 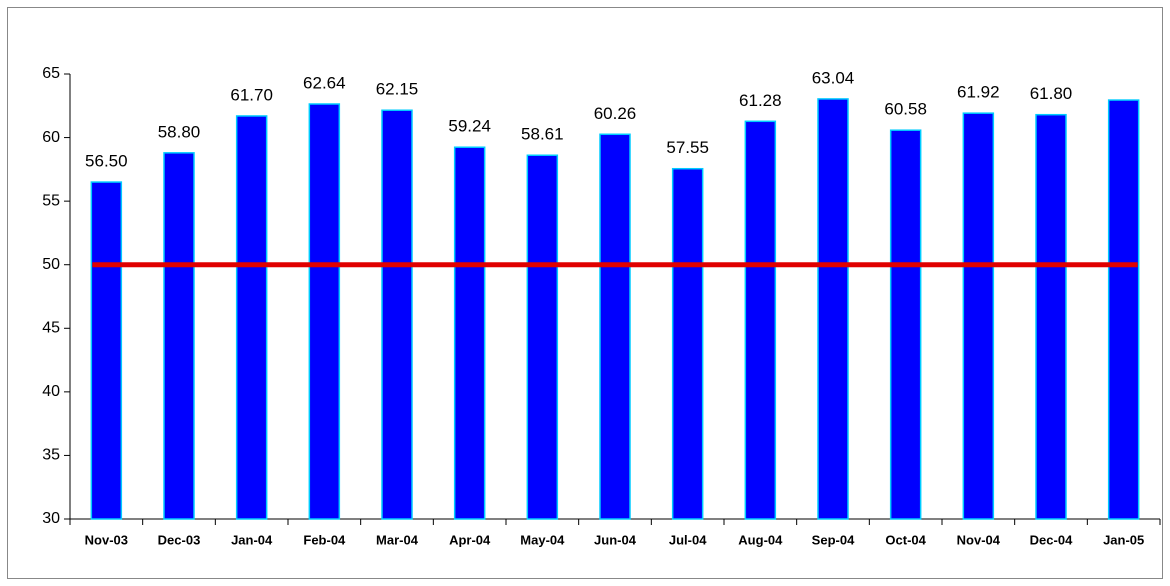 What do you see at coordinates (397, 539) in the screenshot?
I see `x-tick-label: Mar-04` at bounding box center [397, 539].